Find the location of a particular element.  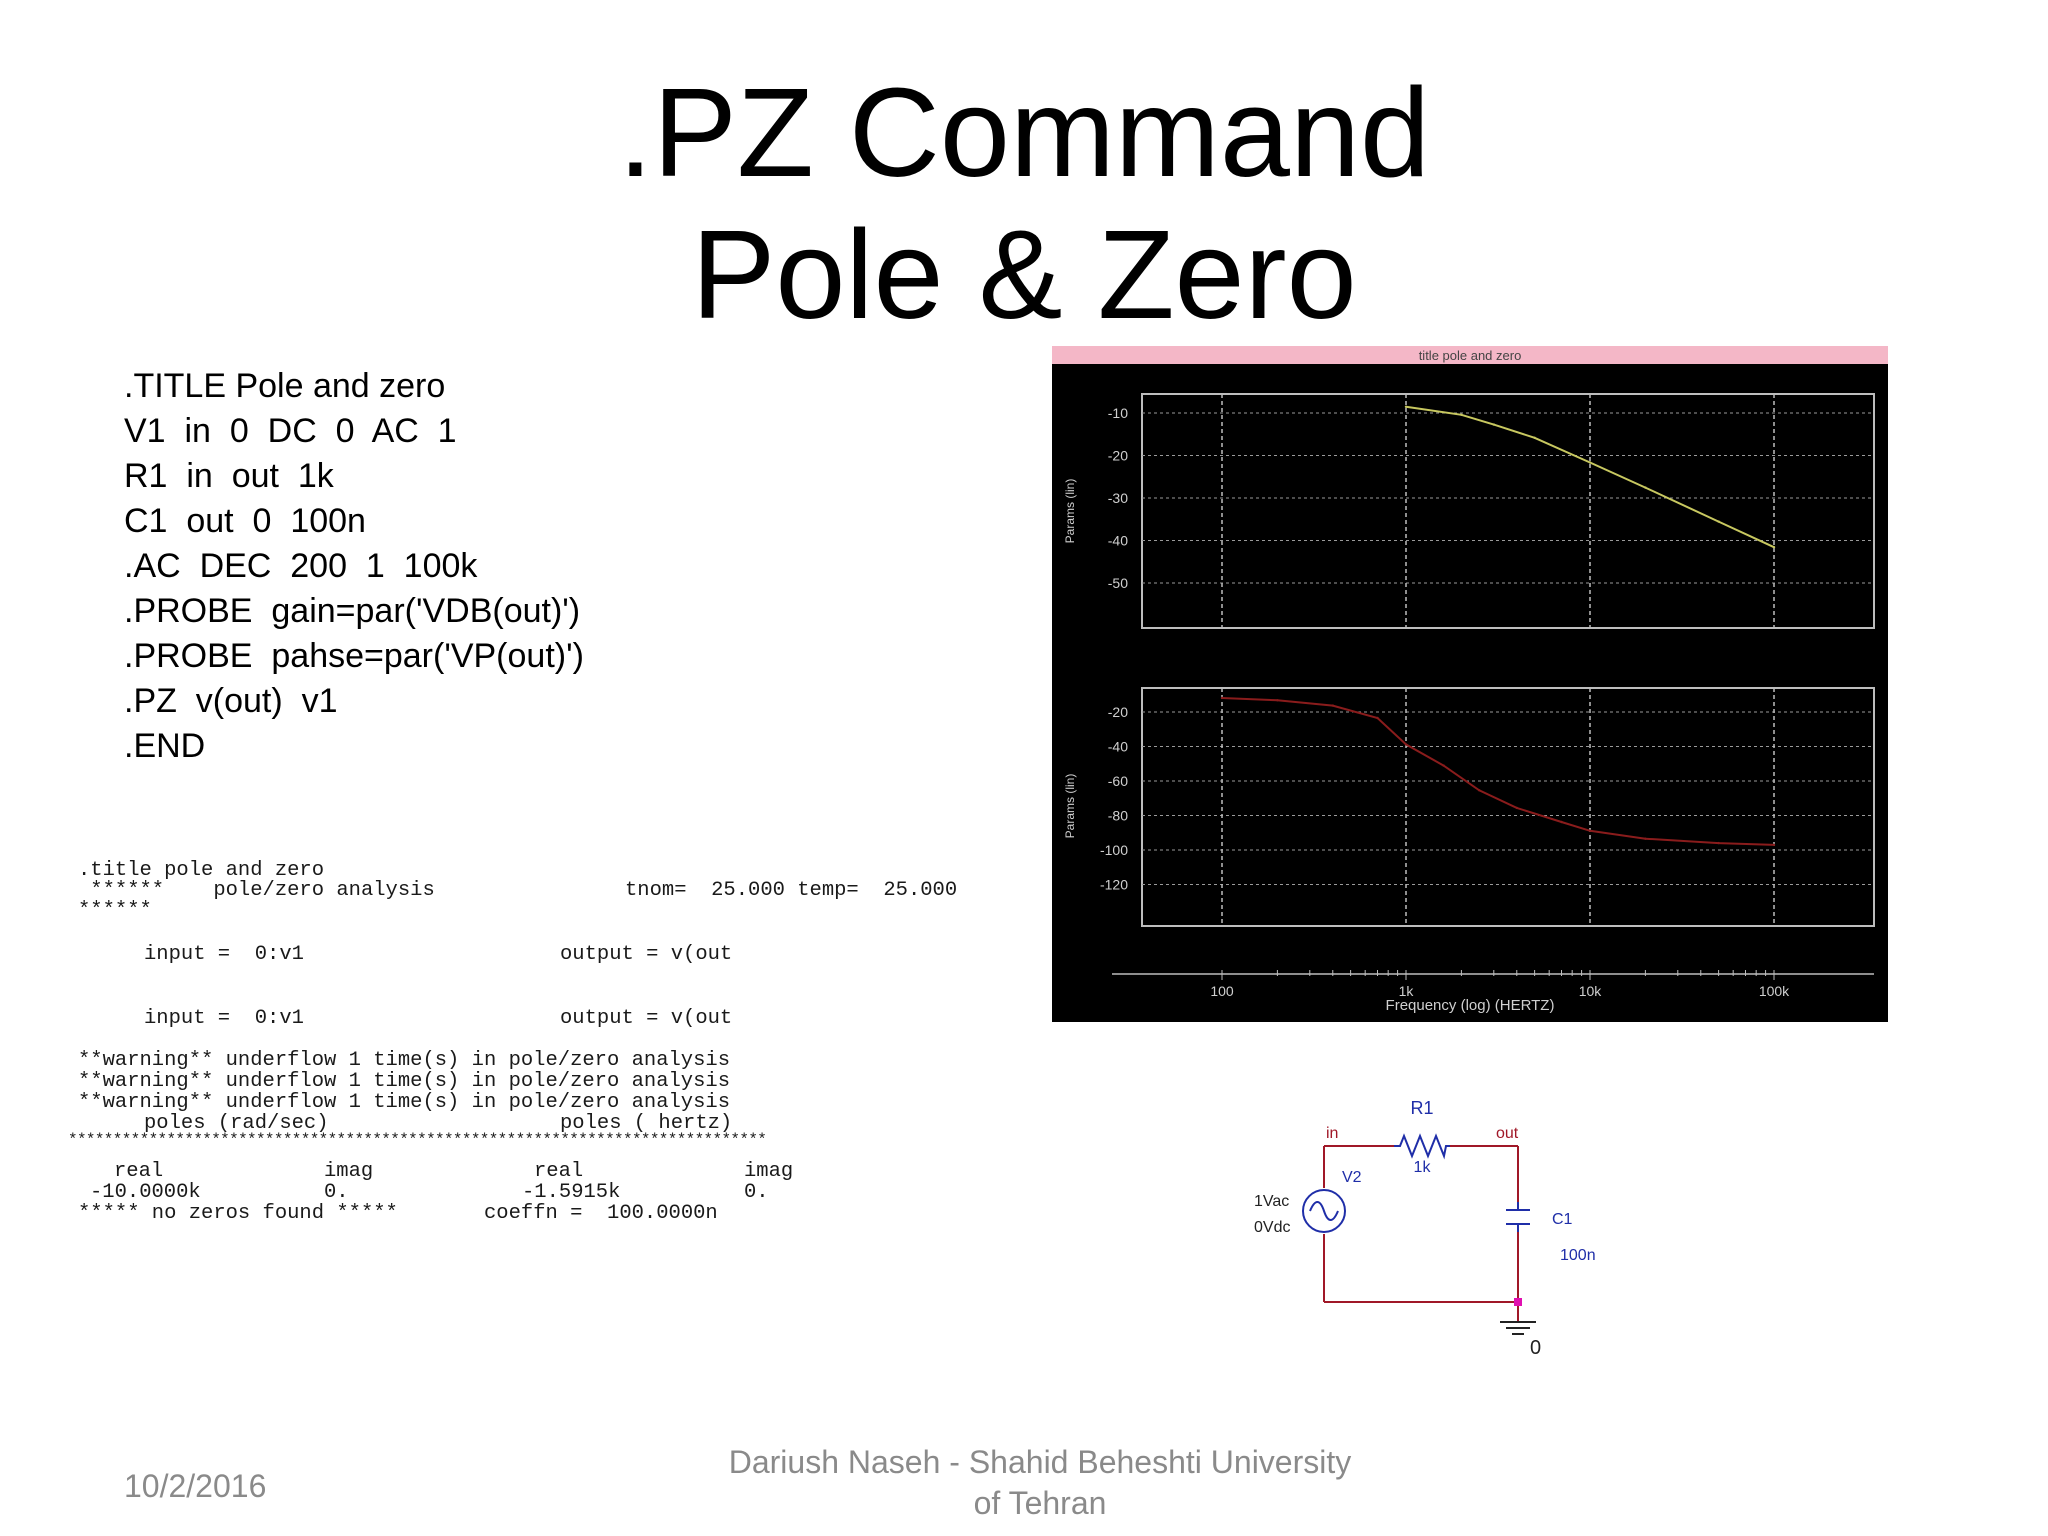

output-poles-rad: poles (rad/sec) is located at coordinates (236, 1123).